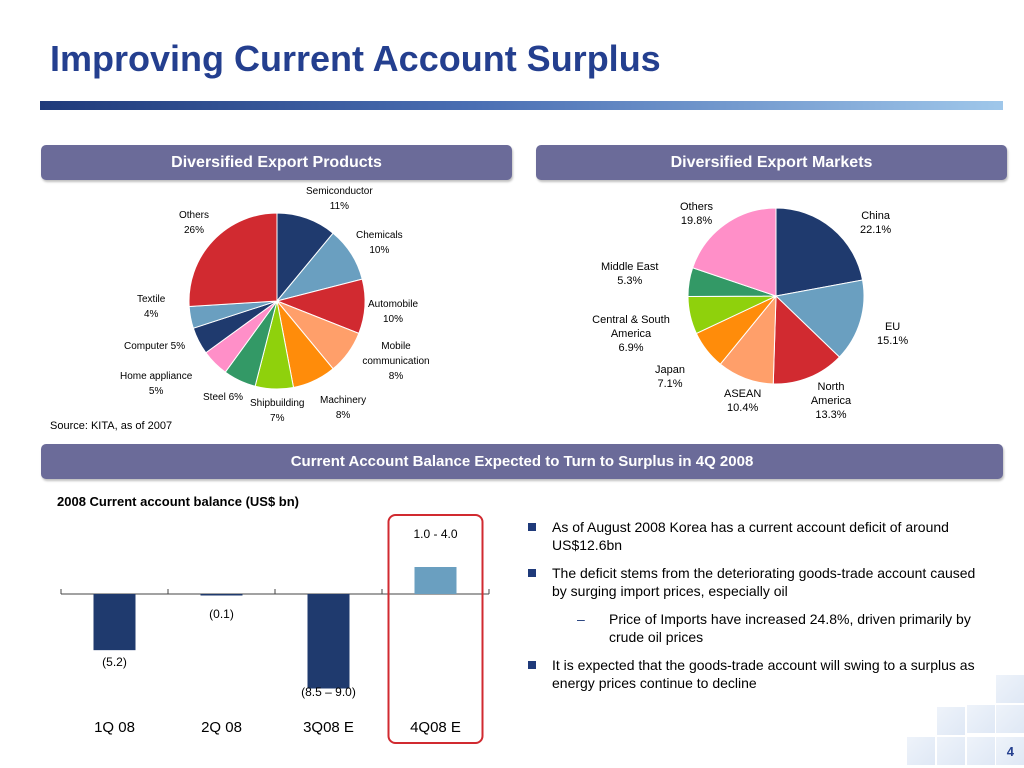  Describe the element at coordinates (743, 394) in the screenshot. I see `pie-category-label: ASEAN` at that location.